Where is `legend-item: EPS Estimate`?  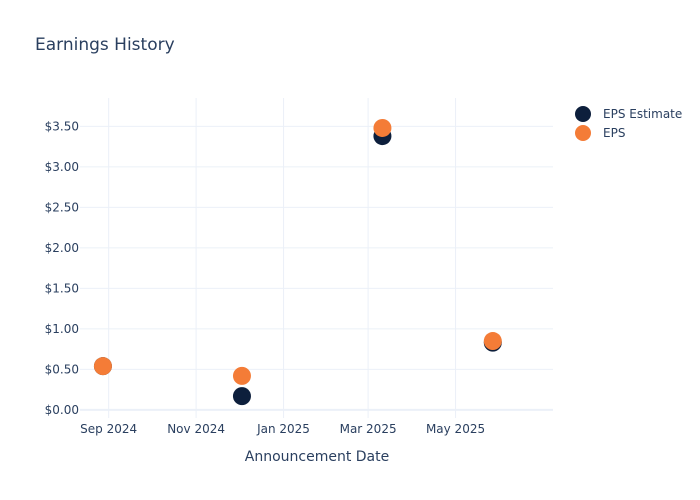
legend-item: EPS Estimate is located at coordinates (628, 114).